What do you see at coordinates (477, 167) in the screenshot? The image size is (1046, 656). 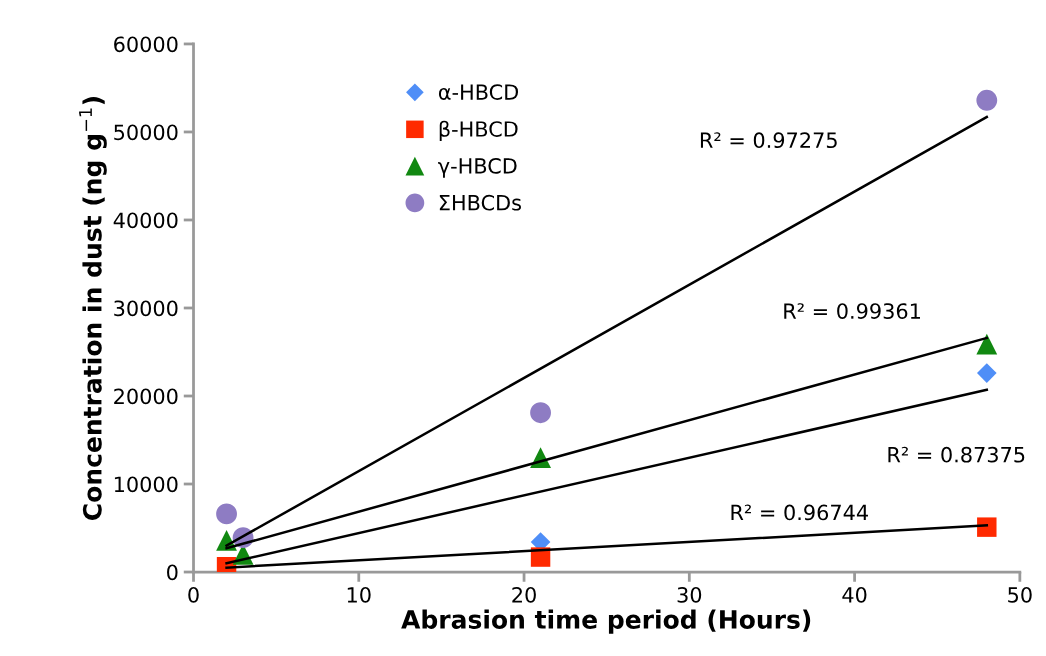 I see `legend-label: γ-HBCD` at bounding box center [477, 167].